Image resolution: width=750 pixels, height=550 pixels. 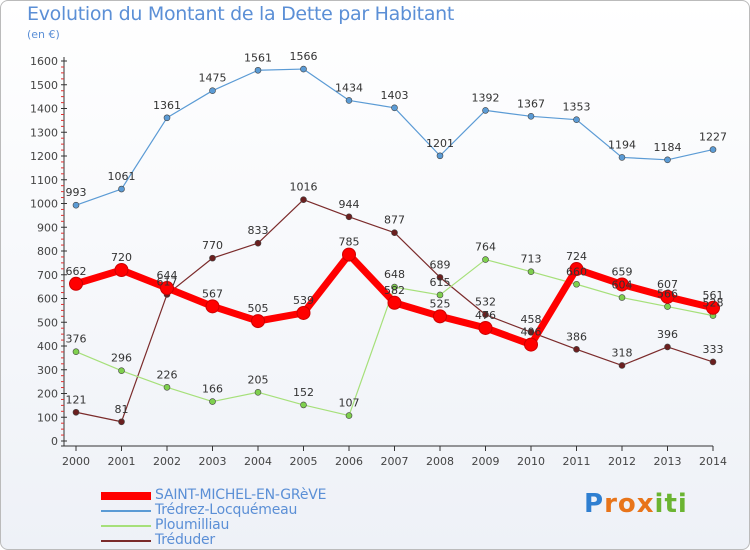 What do you see at coordinates (576, 336) in the screenshot?
I see `data-label: 386` at bounding box center [576, 336].